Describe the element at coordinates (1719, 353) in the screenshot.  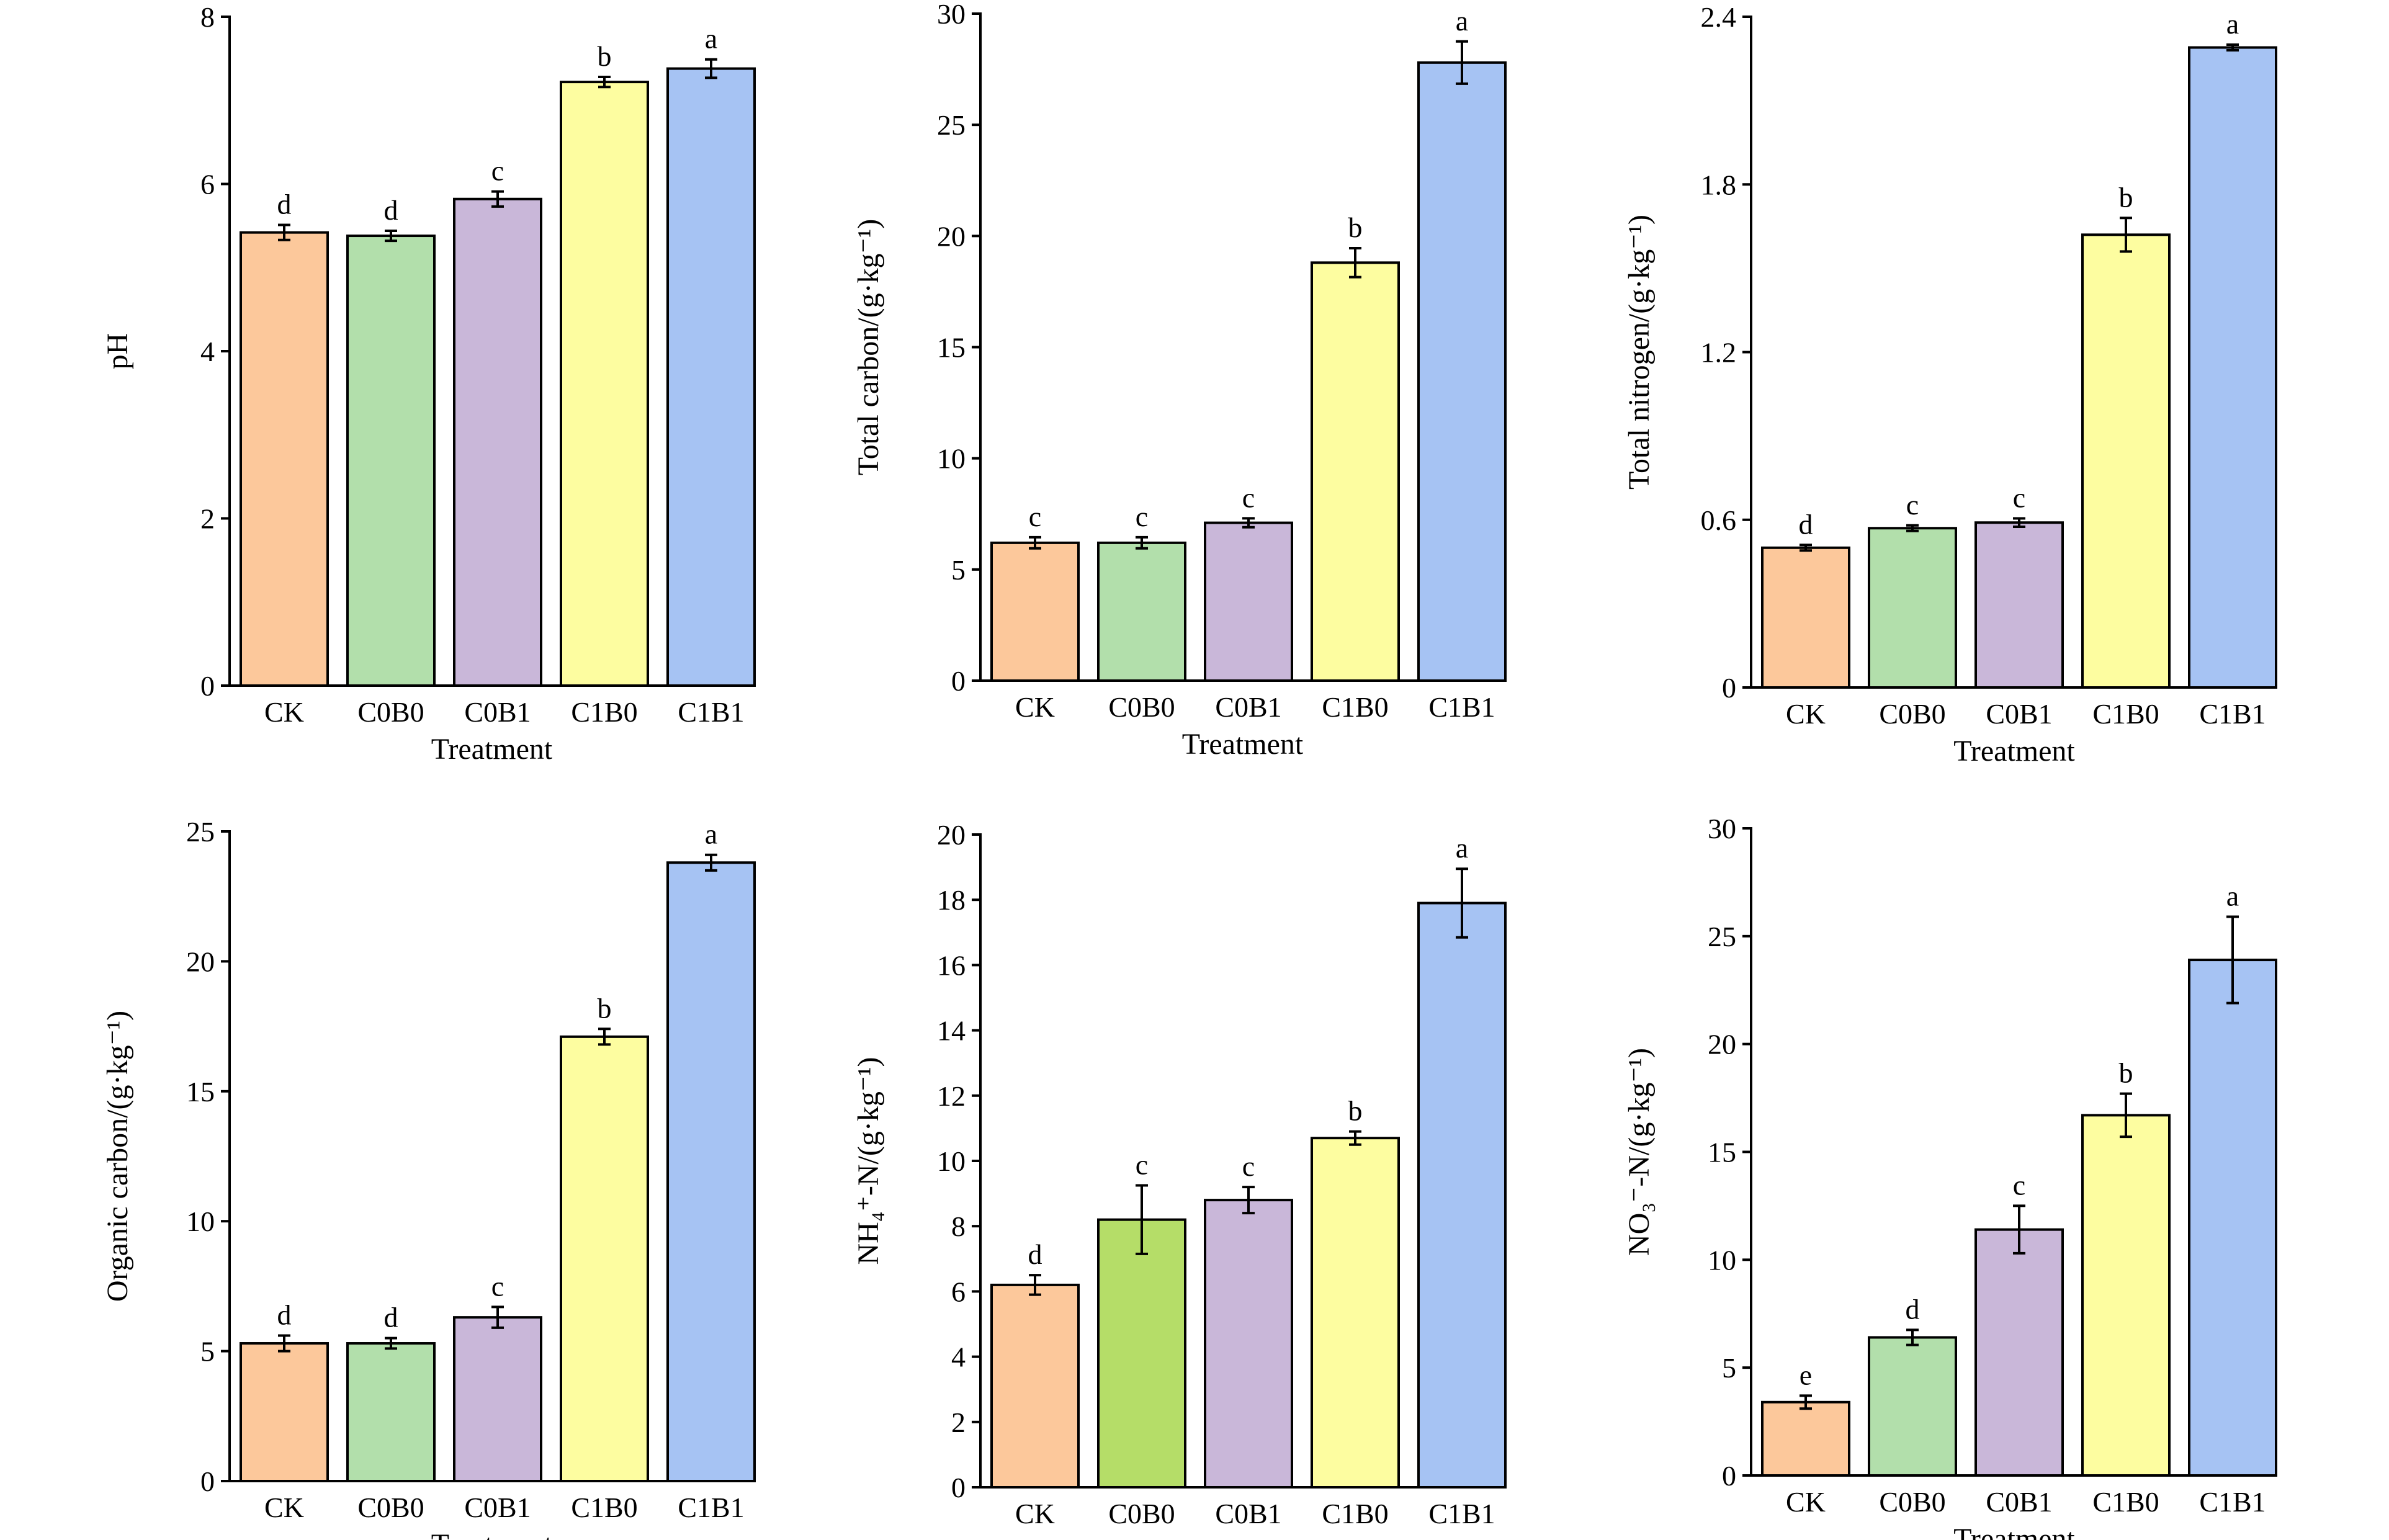
I see `y-tick-label: 1.2` at that location.